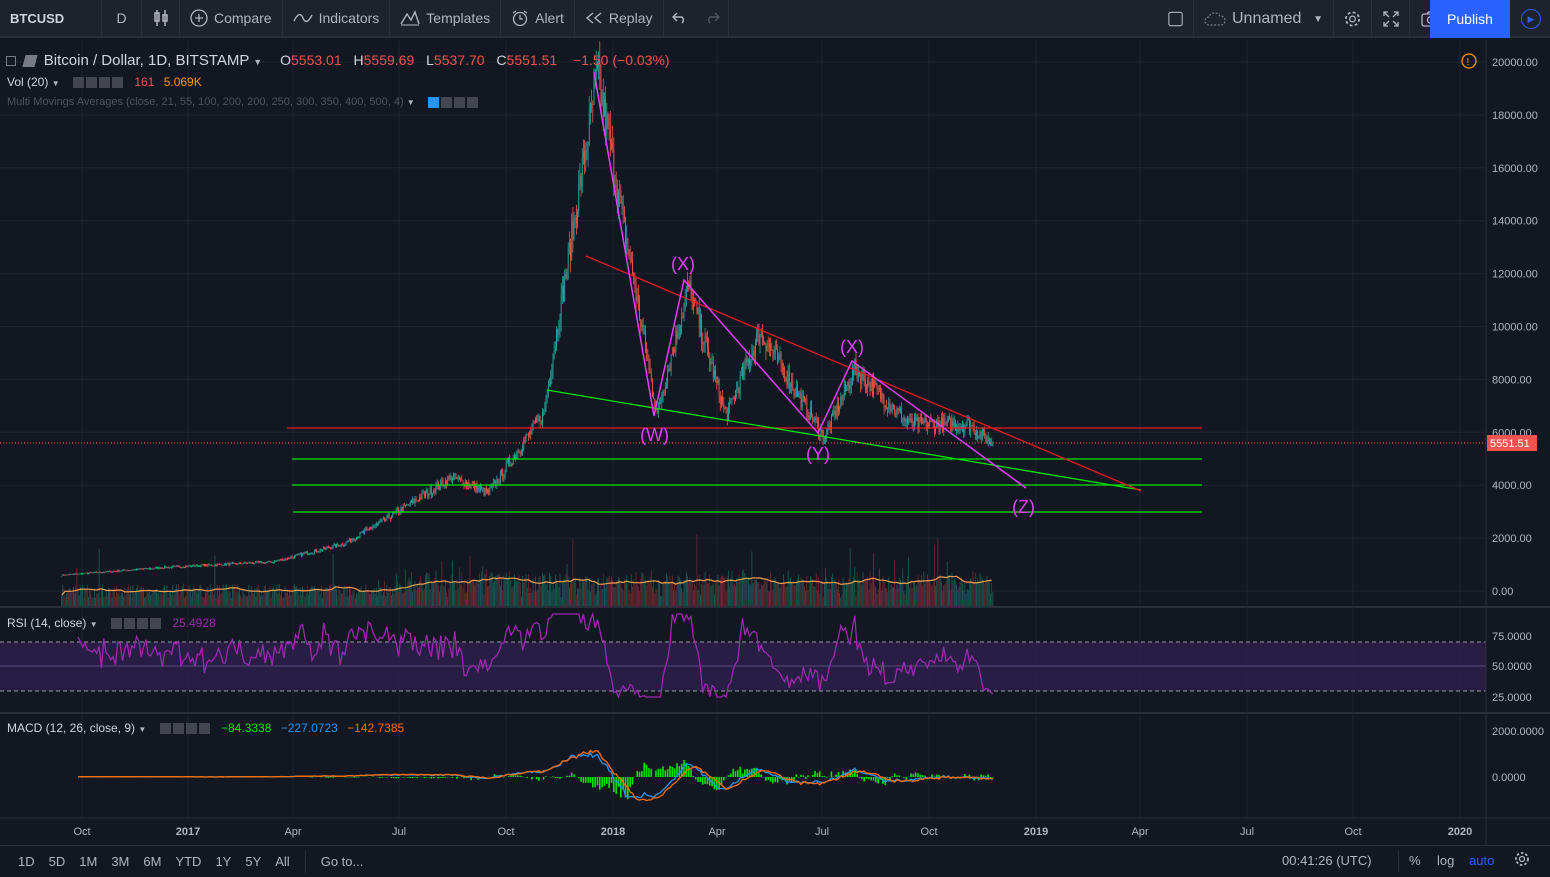 The width and height of the screenshot is (1550, 877). What do you see at coordinates (142, 729) in the screenshot?
I see `macd-menu-icon: ▼` at bounding box center [142, 729].